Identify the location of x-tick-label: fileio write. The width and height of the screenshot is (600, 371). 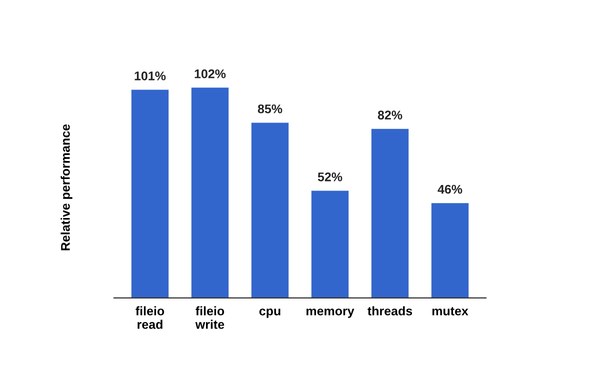
(209, 317).